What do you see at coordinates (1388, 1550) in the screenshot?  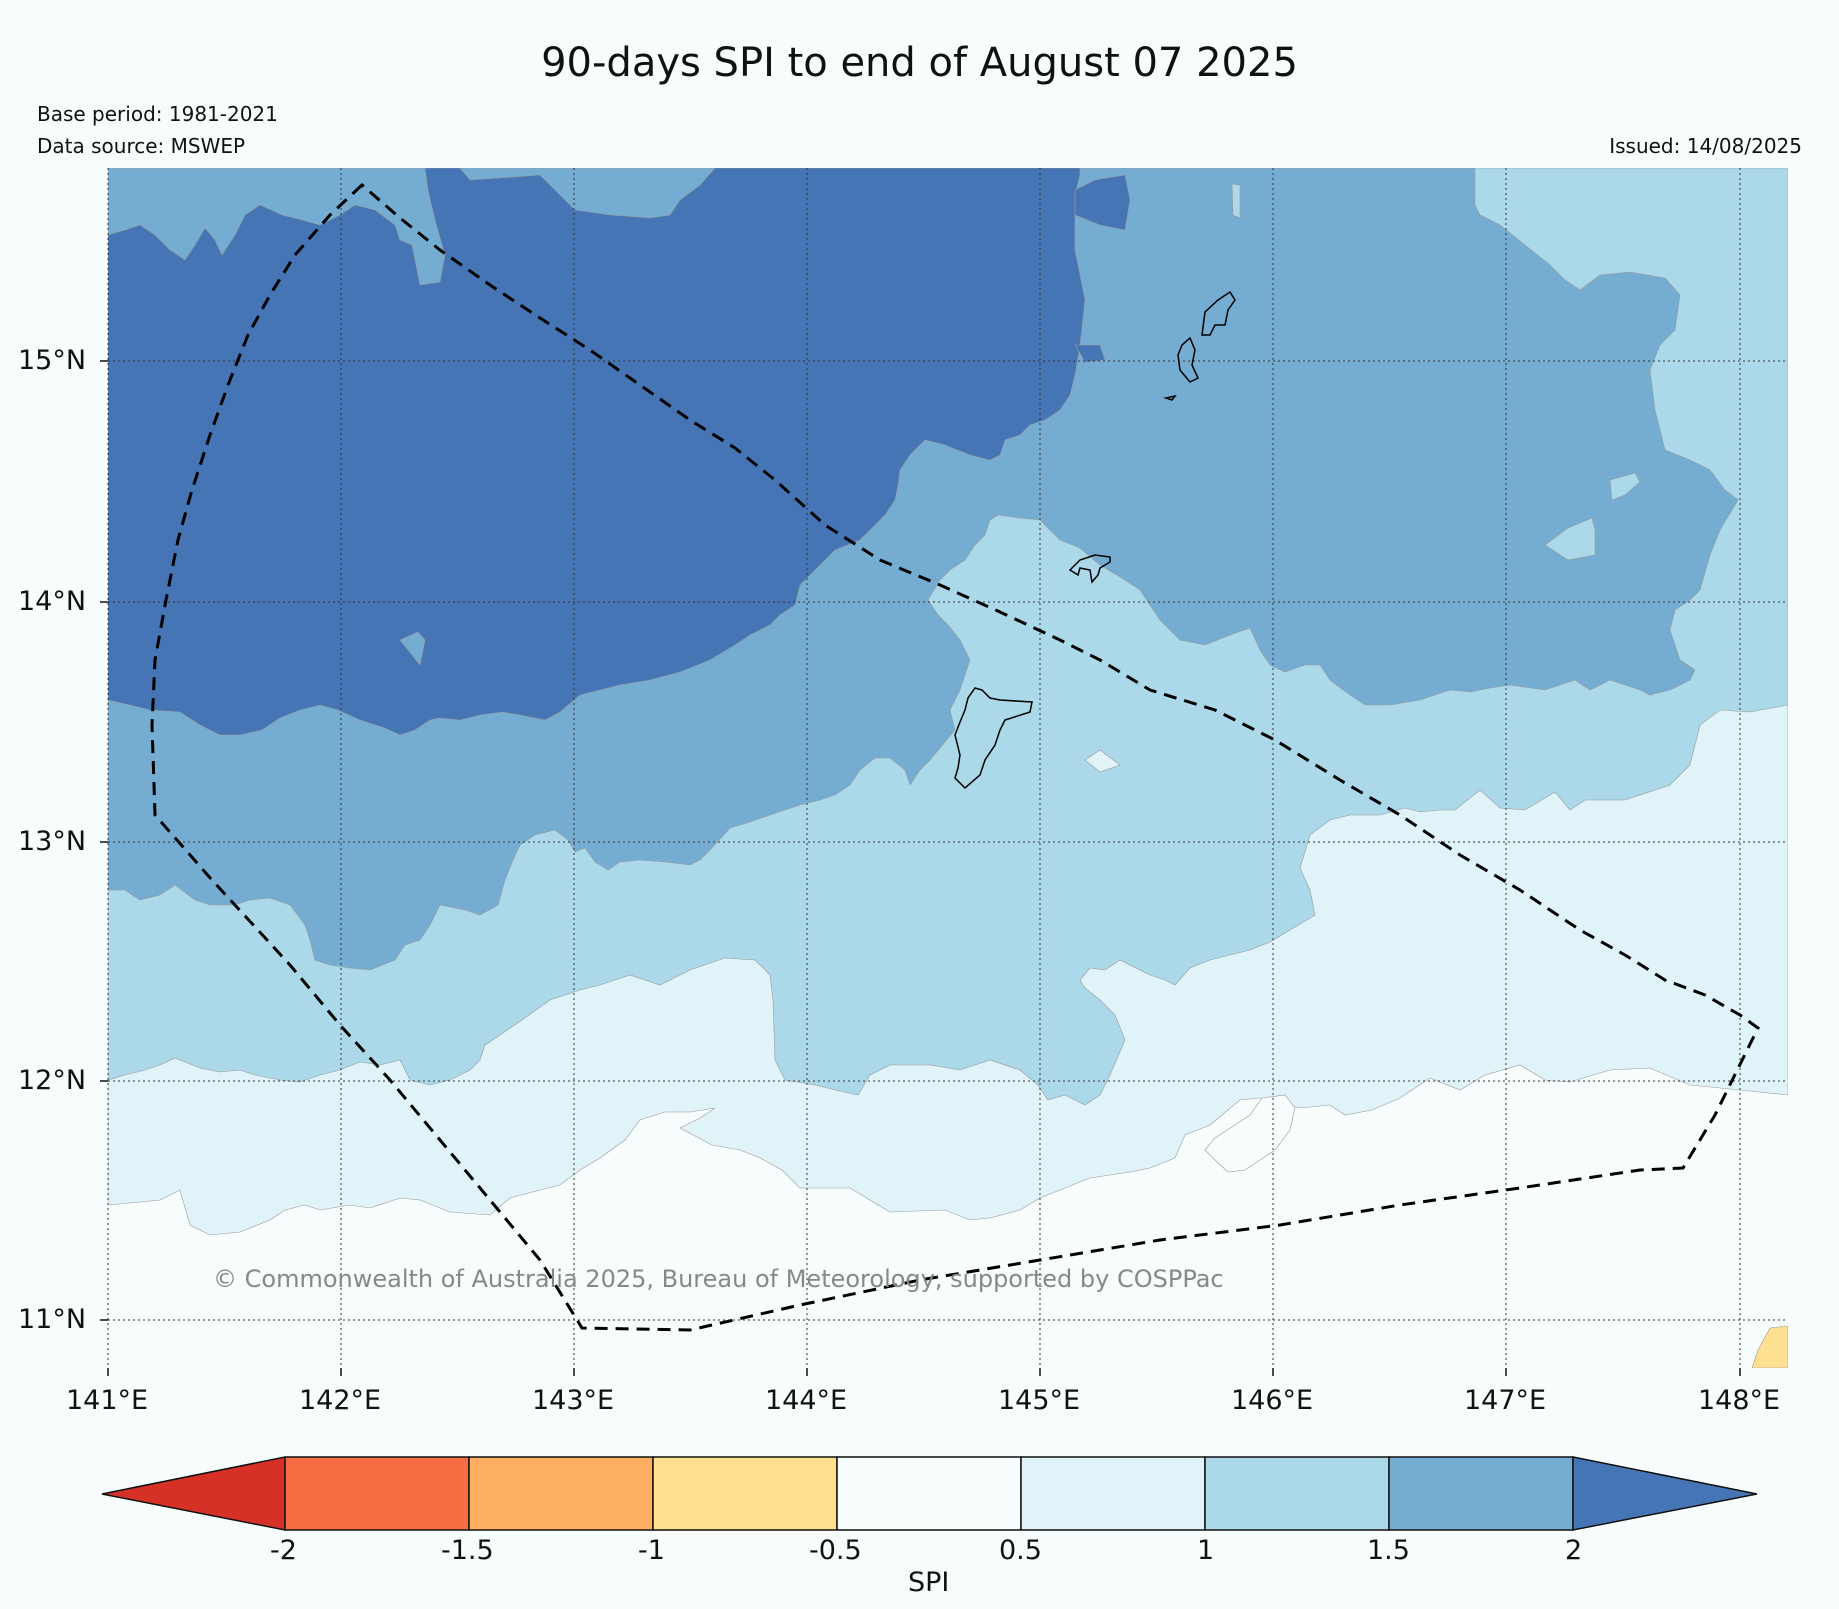 I see `colorbar-tick: 1.5` at bounding box center [1388, 1550].